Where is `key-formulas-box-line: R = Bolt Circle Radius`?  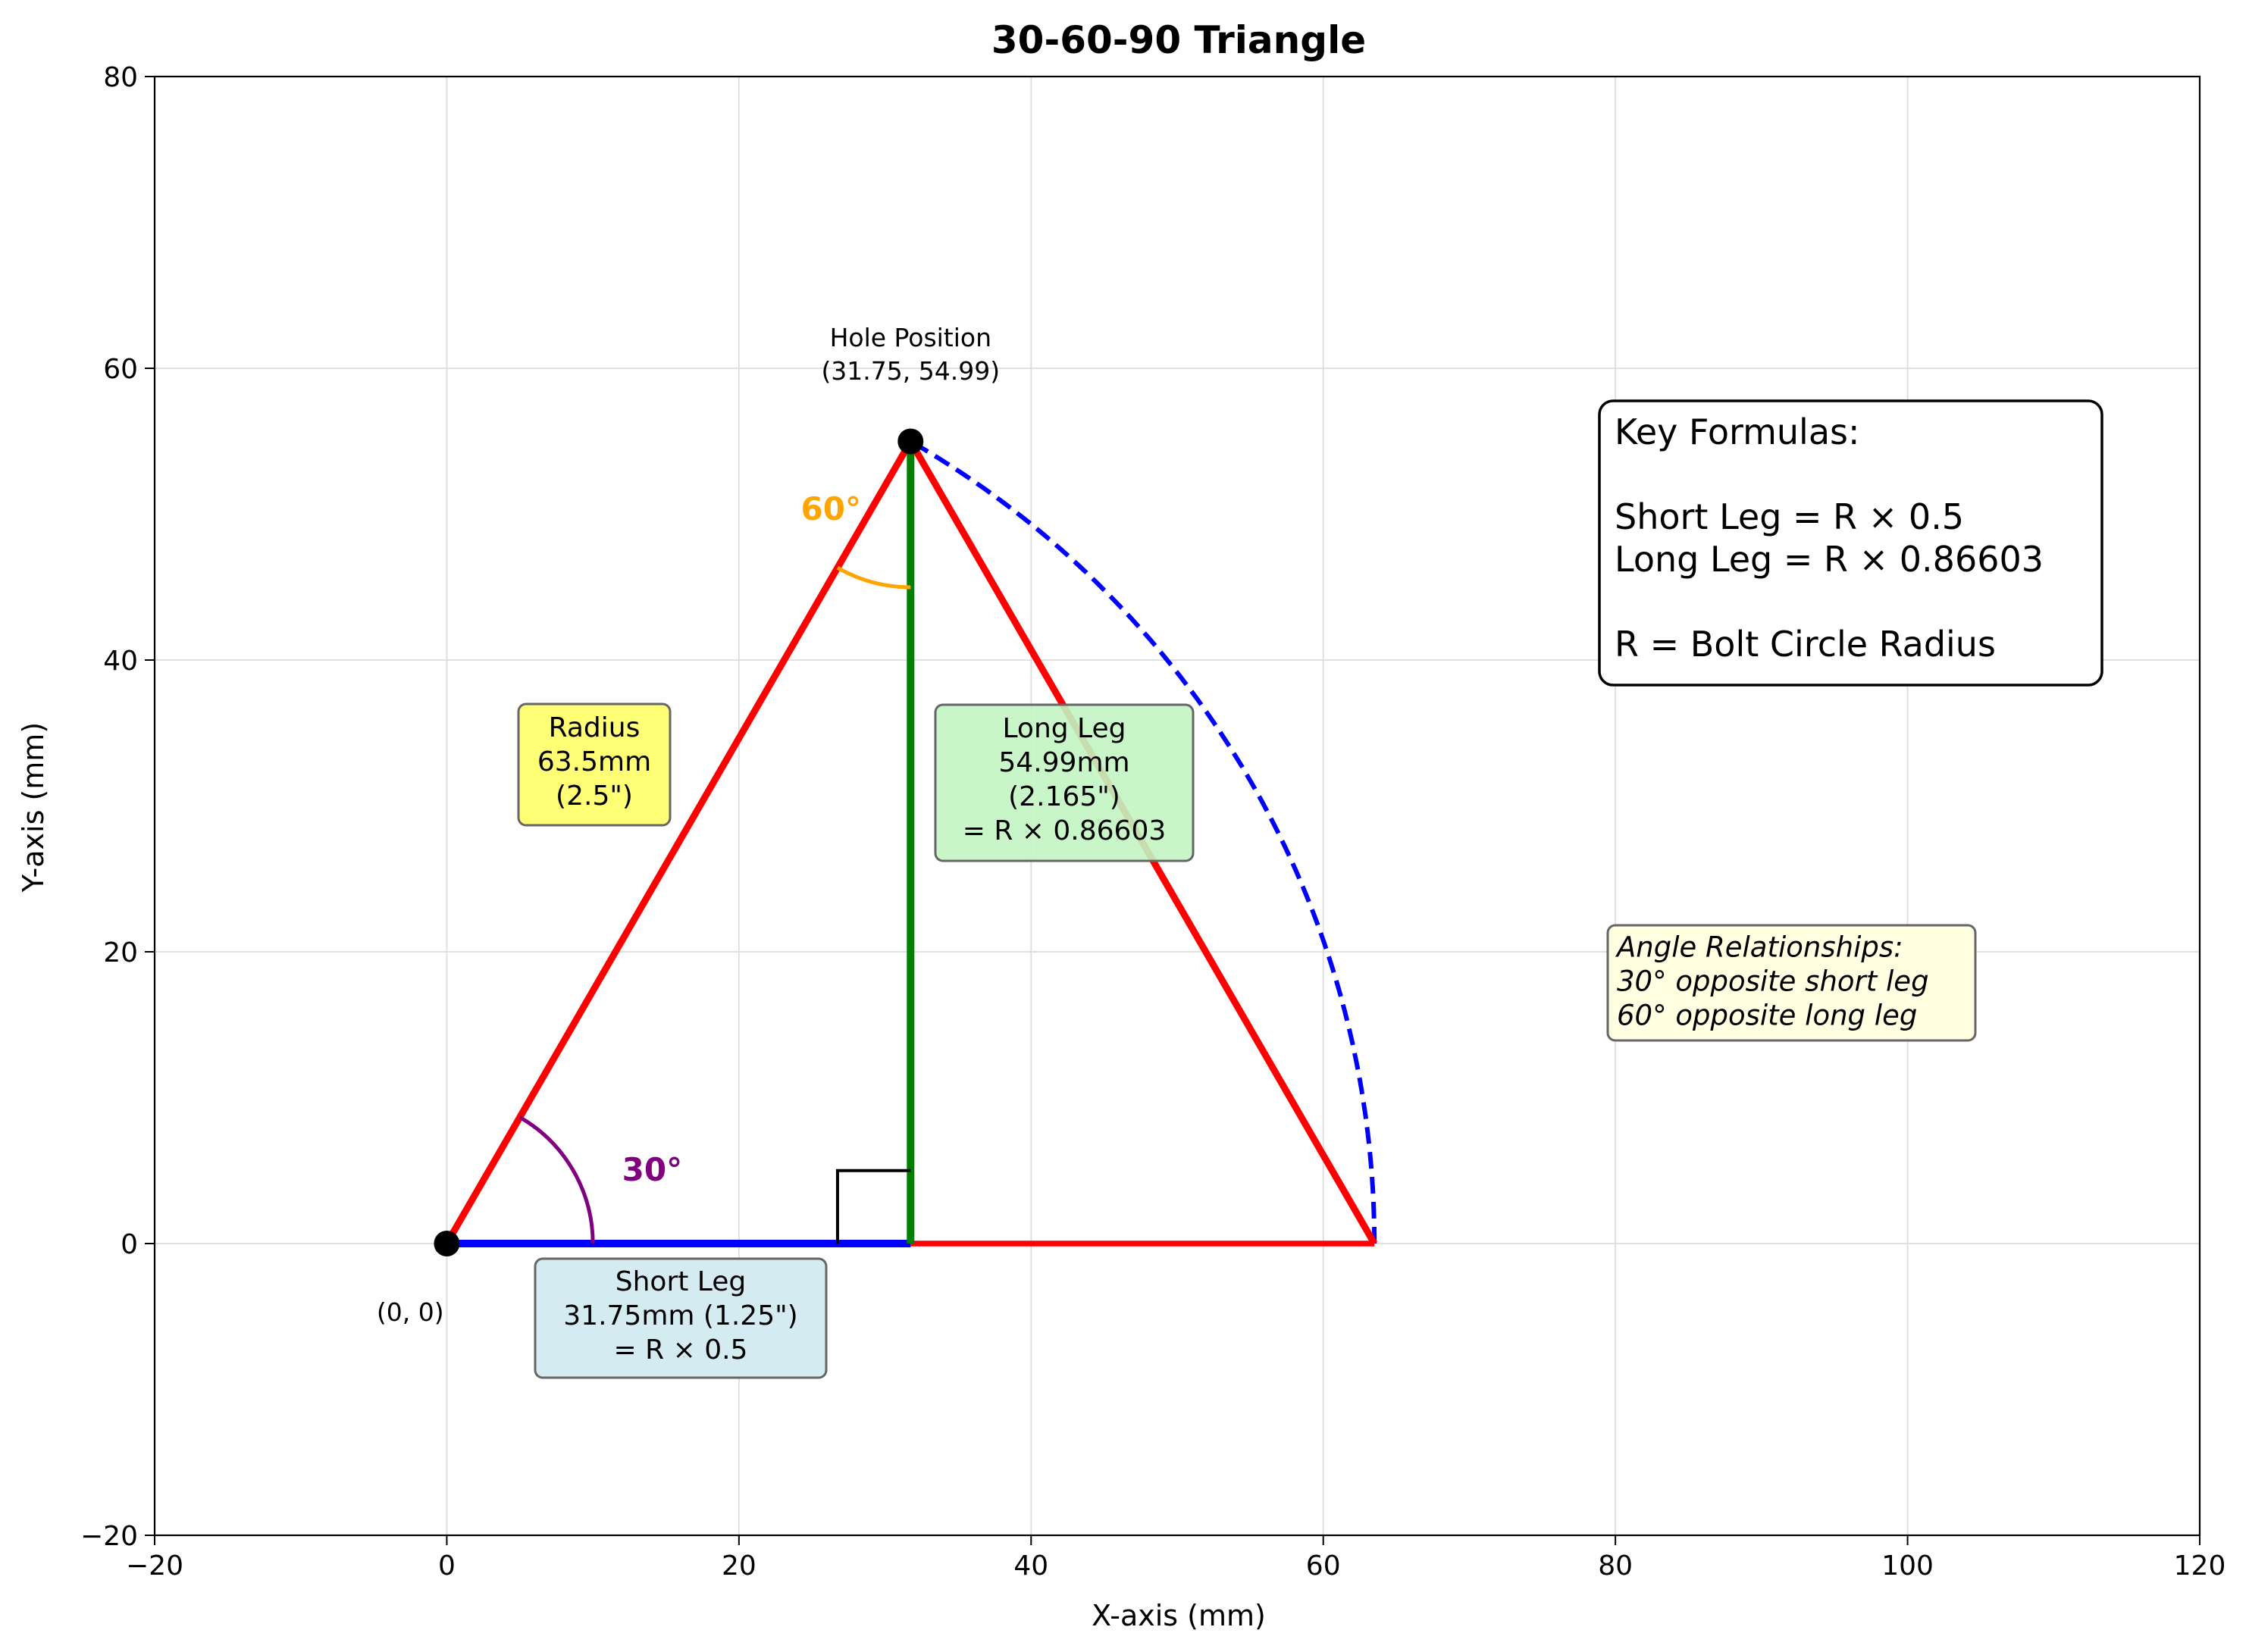
key-formulas-box-line: R = Bolt Circle Radius is located at coordinates (1805, 644).